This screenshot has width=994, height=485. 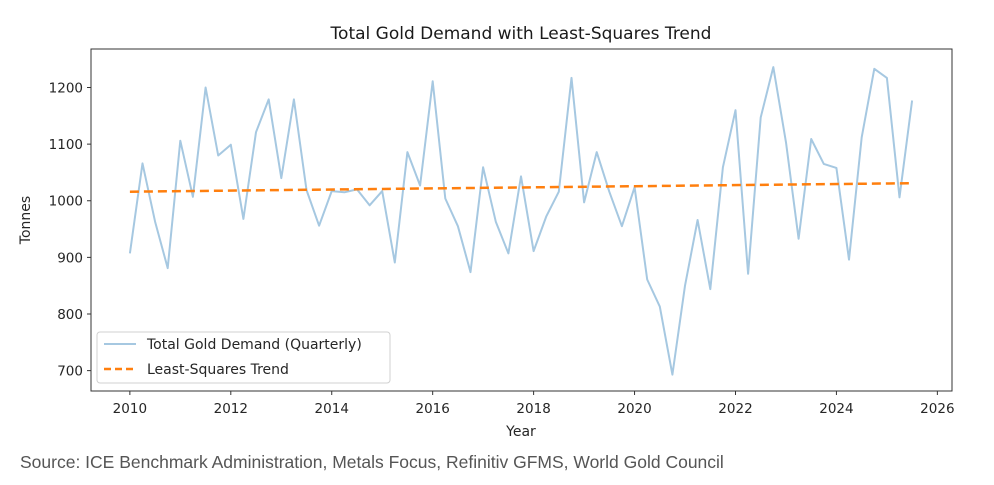 I want to click on x-tick-label: 2010, so click(x=130, y=409).